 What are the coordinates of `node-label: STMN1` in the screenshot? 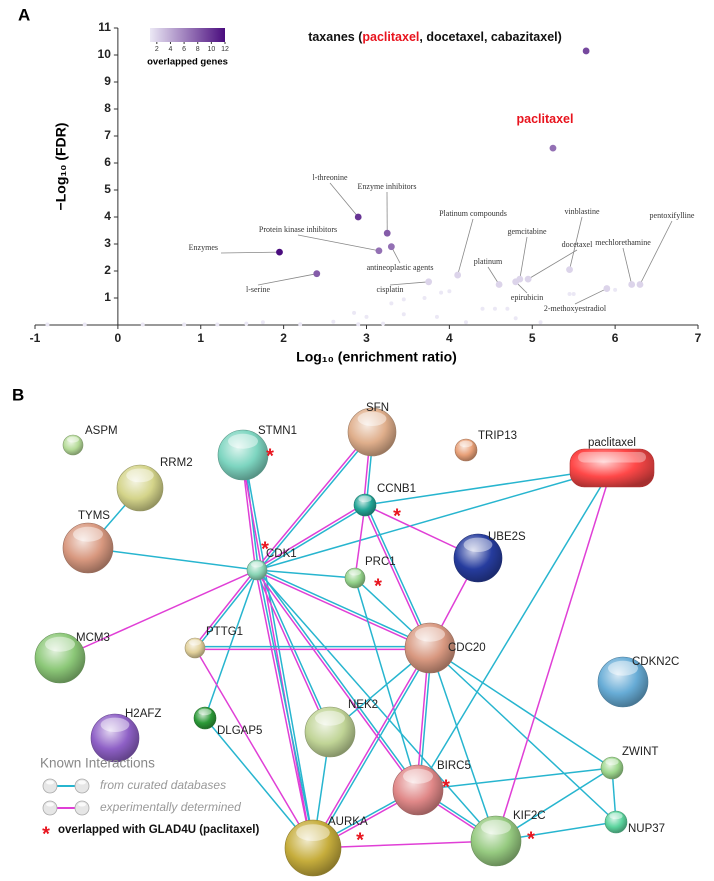 It's located at (277, 431).